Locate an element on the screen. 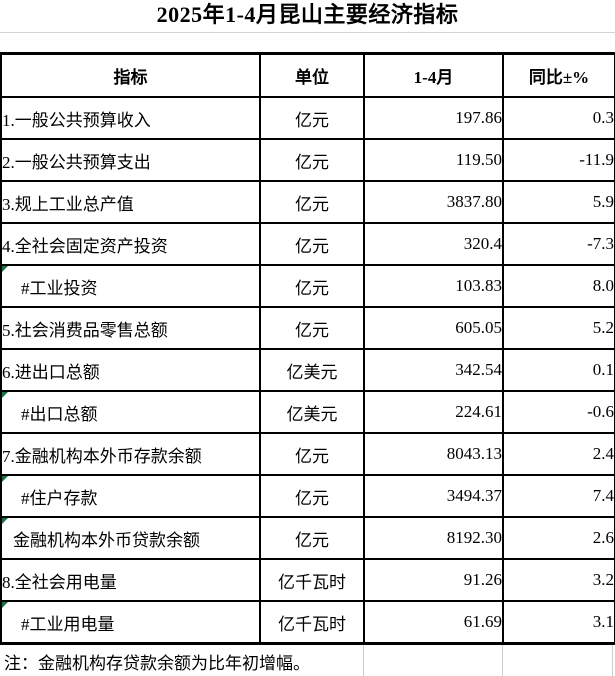 This screenshot has height=676, width=615. table-row: #出口总额 亿美元 224.61 -0.6 is located at coordinates (307, 412).